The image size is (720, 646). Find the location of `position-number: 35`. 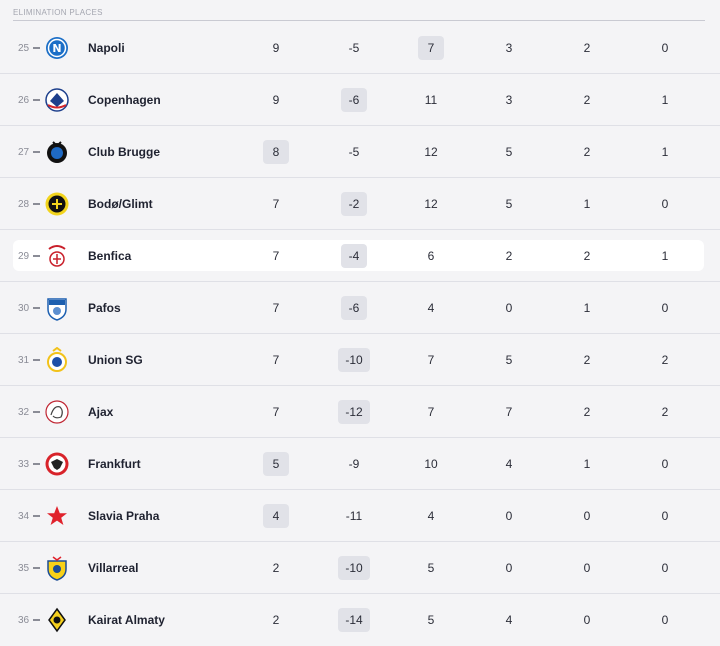

position-number: 35 is located at coordinates (24, 568).